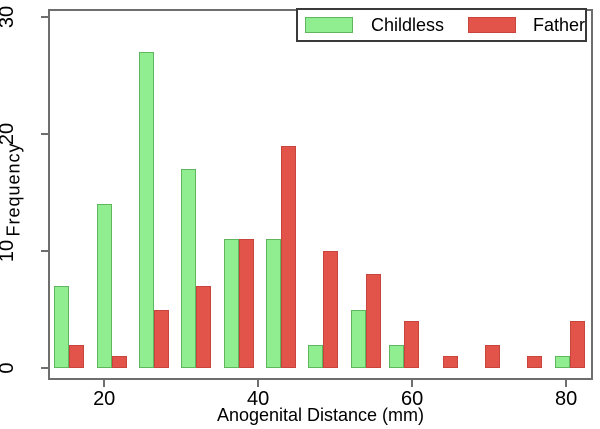 The height and width of the screenshot is (429, 600). Describe the element at coordinates (9, 368) in the screenshot. I see `y-tick-label-0: 0` at that location.